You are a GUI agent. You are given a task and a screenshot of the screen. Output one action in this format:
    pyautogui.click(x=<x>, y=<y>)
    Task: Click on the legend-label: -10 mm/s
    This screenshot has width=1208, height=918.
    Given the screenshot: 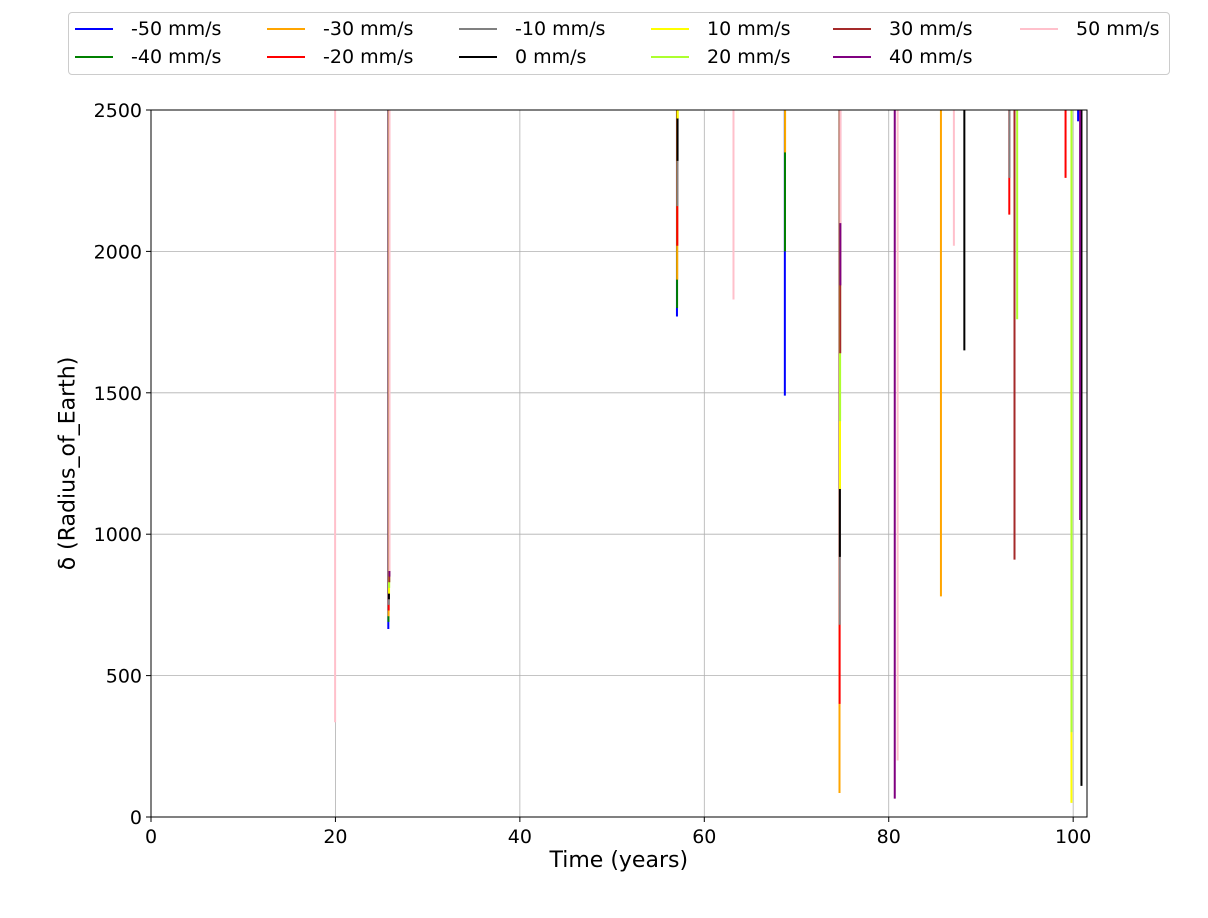 What is the action you would take?
    pyautogui.click(x=560, y=29)
    